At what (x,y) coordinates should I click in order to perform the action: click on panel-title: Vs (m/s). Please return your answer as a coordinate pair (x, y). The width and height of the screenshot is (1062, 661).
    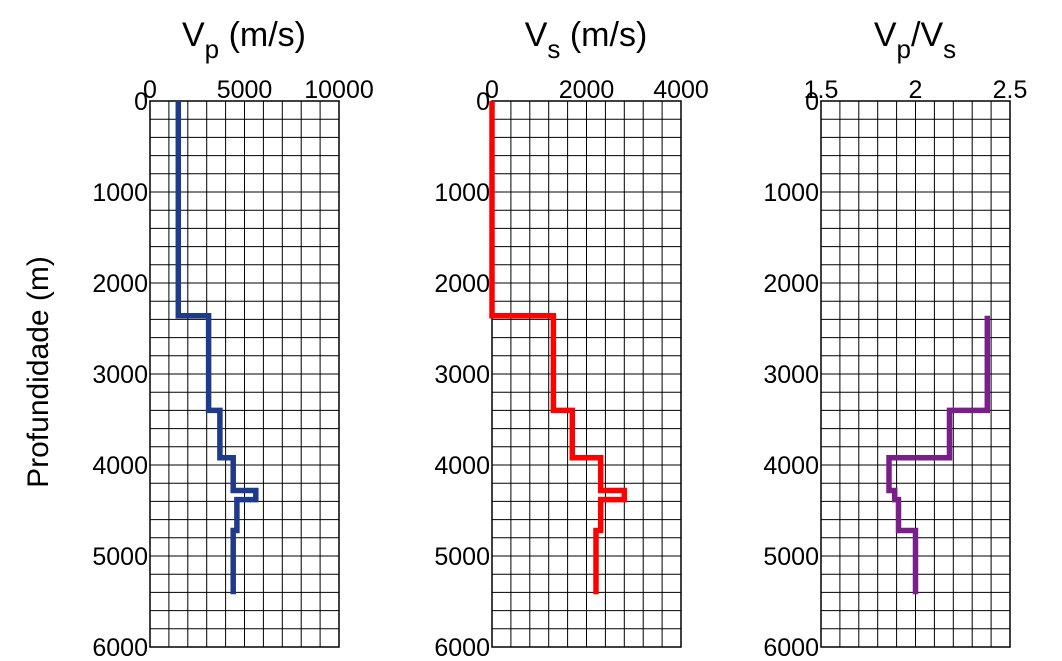
    Looking at the image, I should click on (586, 40).